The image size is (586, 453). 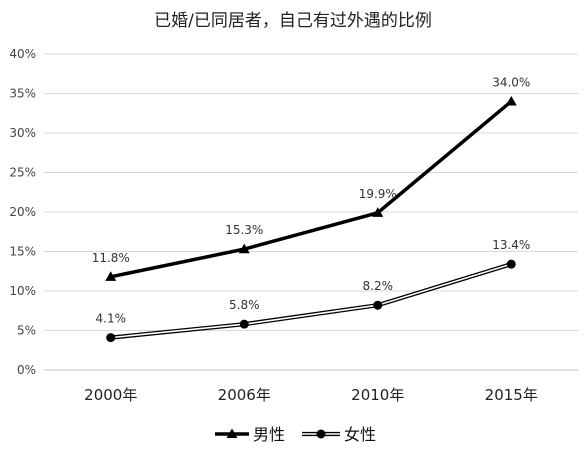 What do you see at coordinates (110, 395) in the screenshot?
I see `x-tick-label: 2000年` at bounding box center [110, 395].